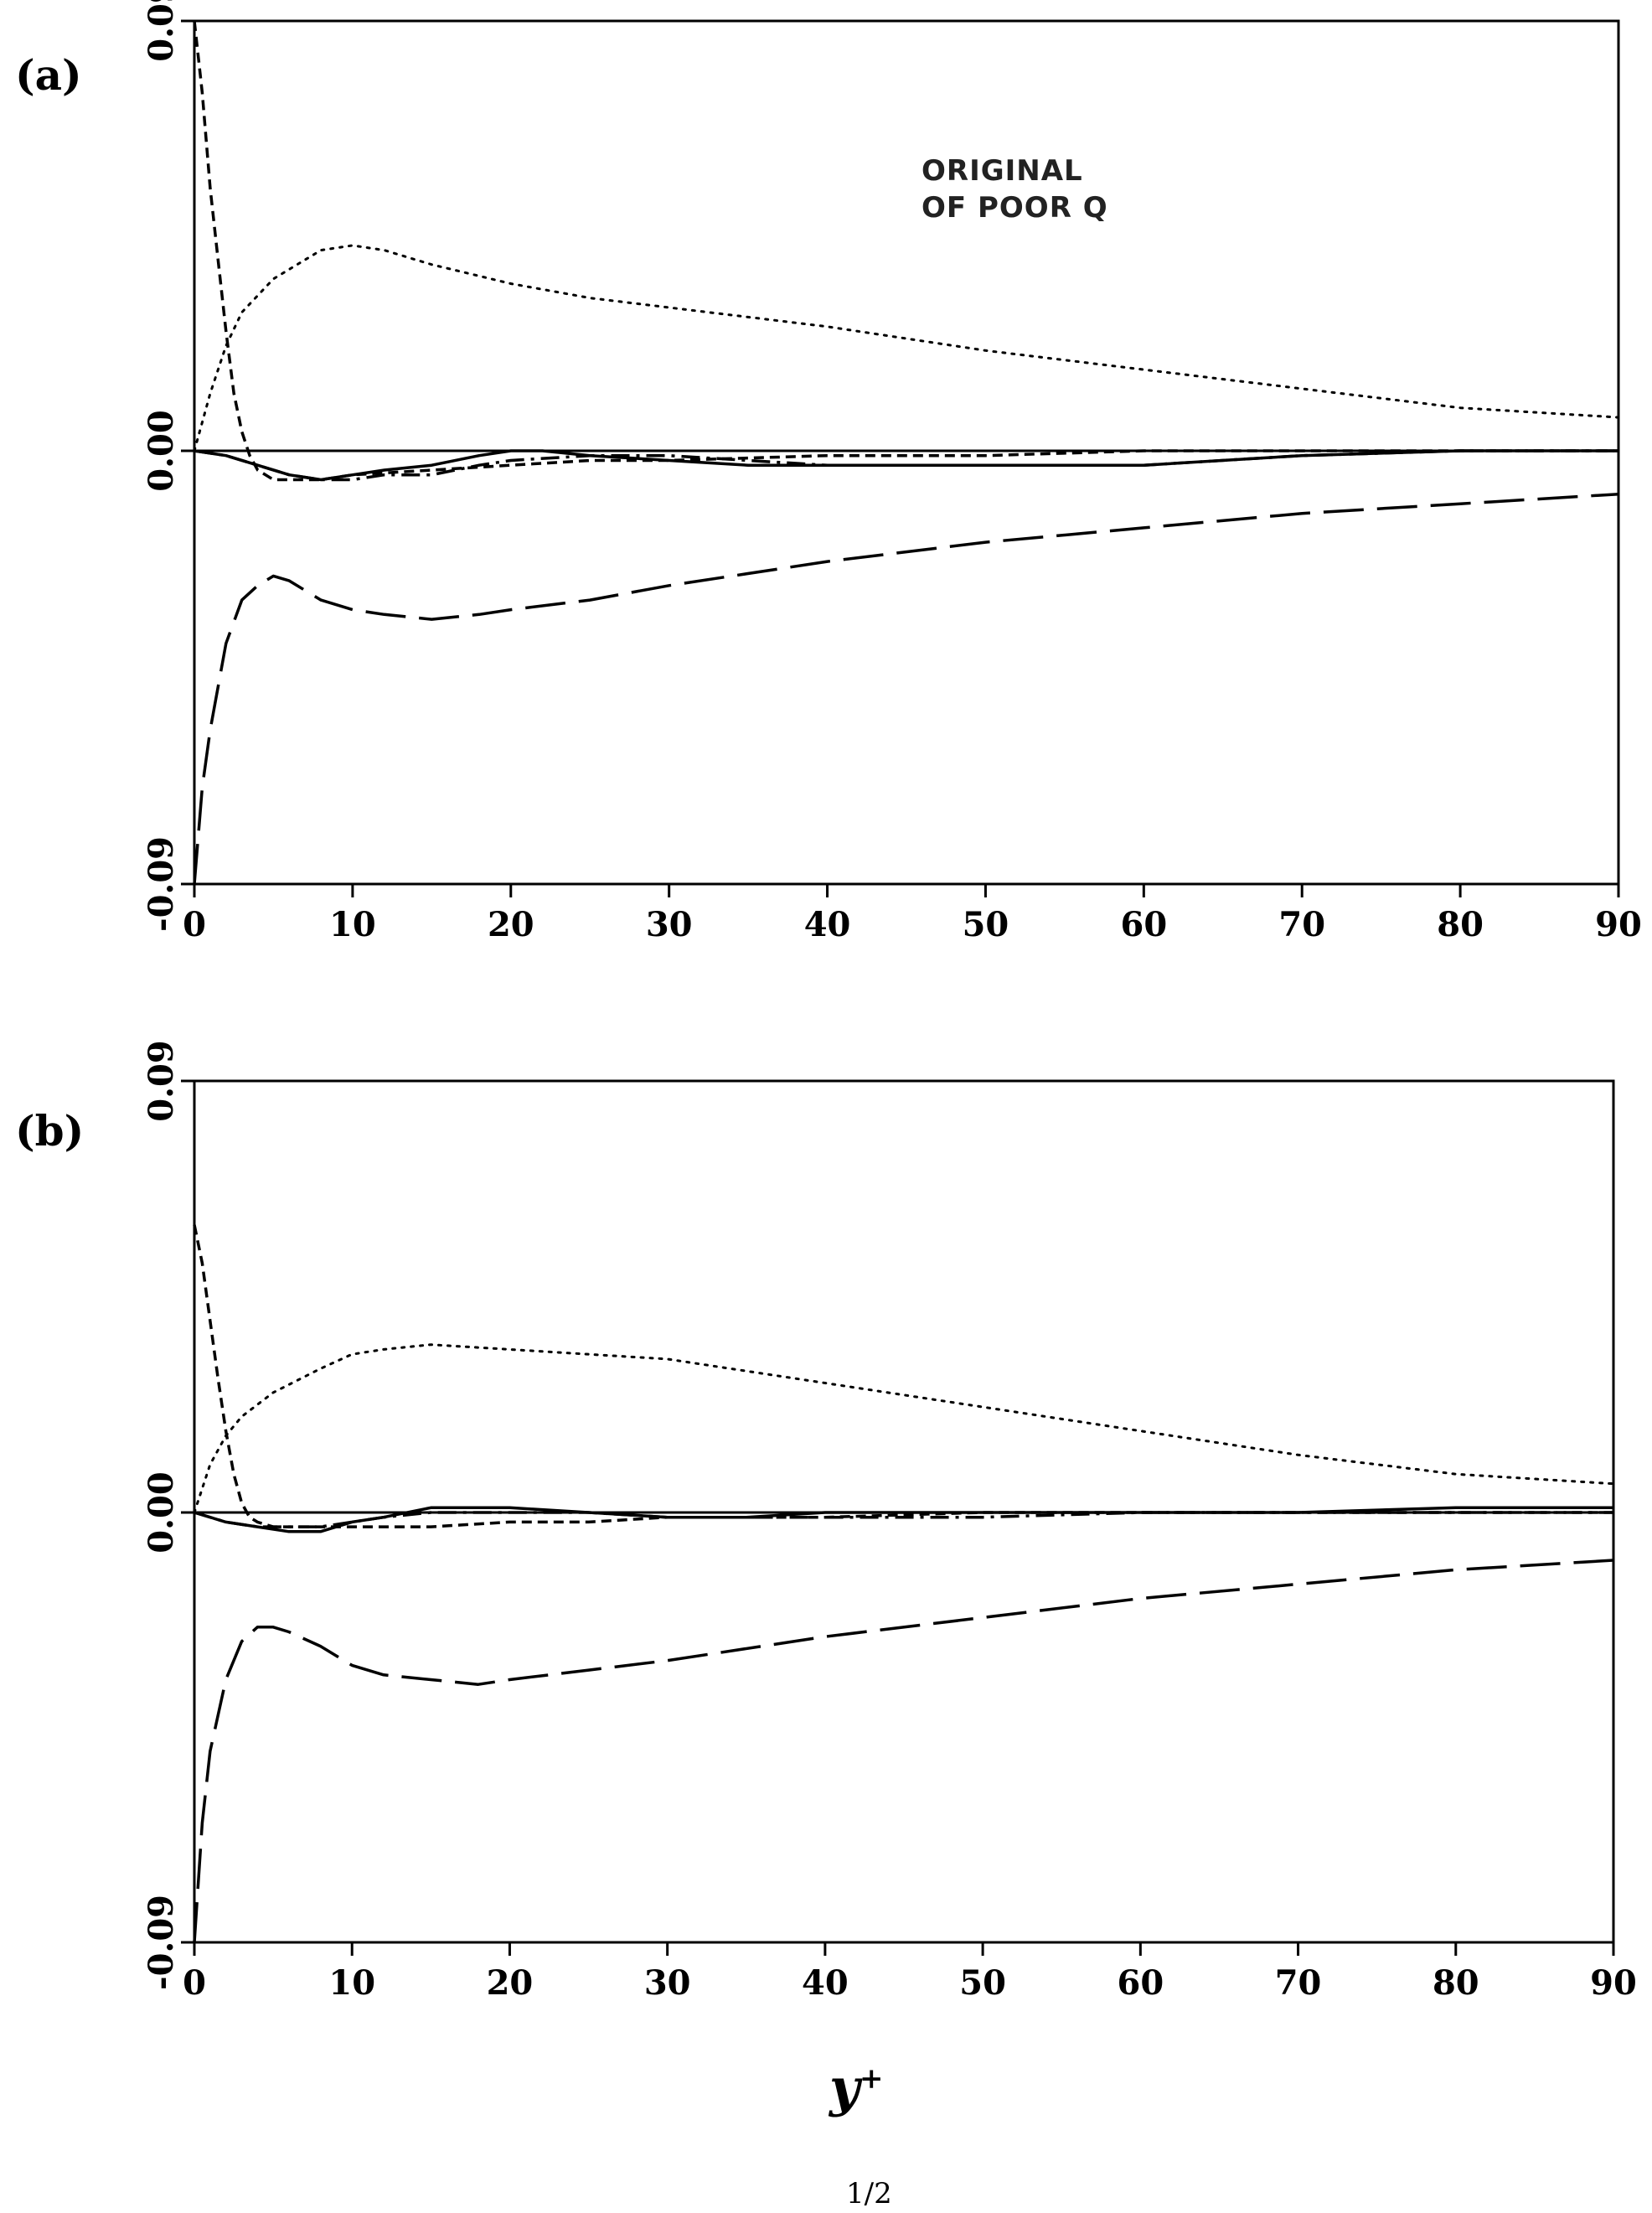 This screenshot has height=2213, width=1652. Describe the element at coordinates (50, 1131) in the screenshot. I see `panel-b-label: (b)` at that location.